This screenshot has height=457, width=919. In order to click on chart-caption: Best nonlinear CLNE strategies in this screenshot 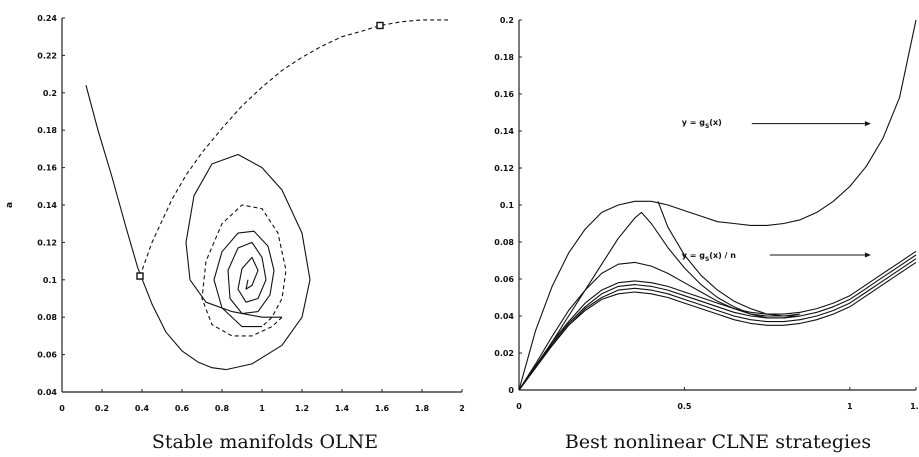, I will do `click(718, 442)`.